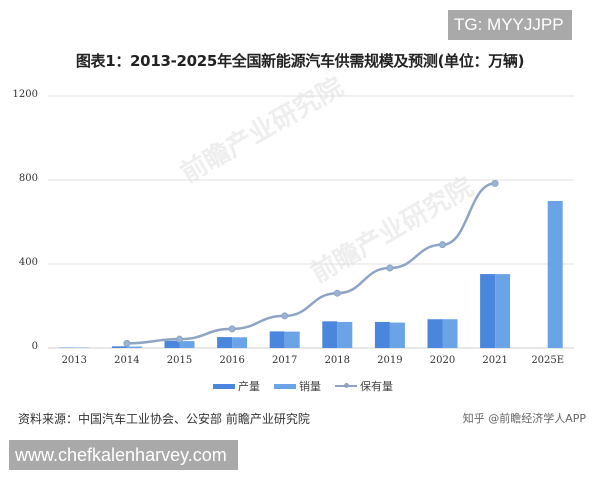 The image size is (600, 484). What do you see at coordinates (346, 386) in the screenshot?
I see `legend-swatch-ownership` at bounding box center [346, 386].